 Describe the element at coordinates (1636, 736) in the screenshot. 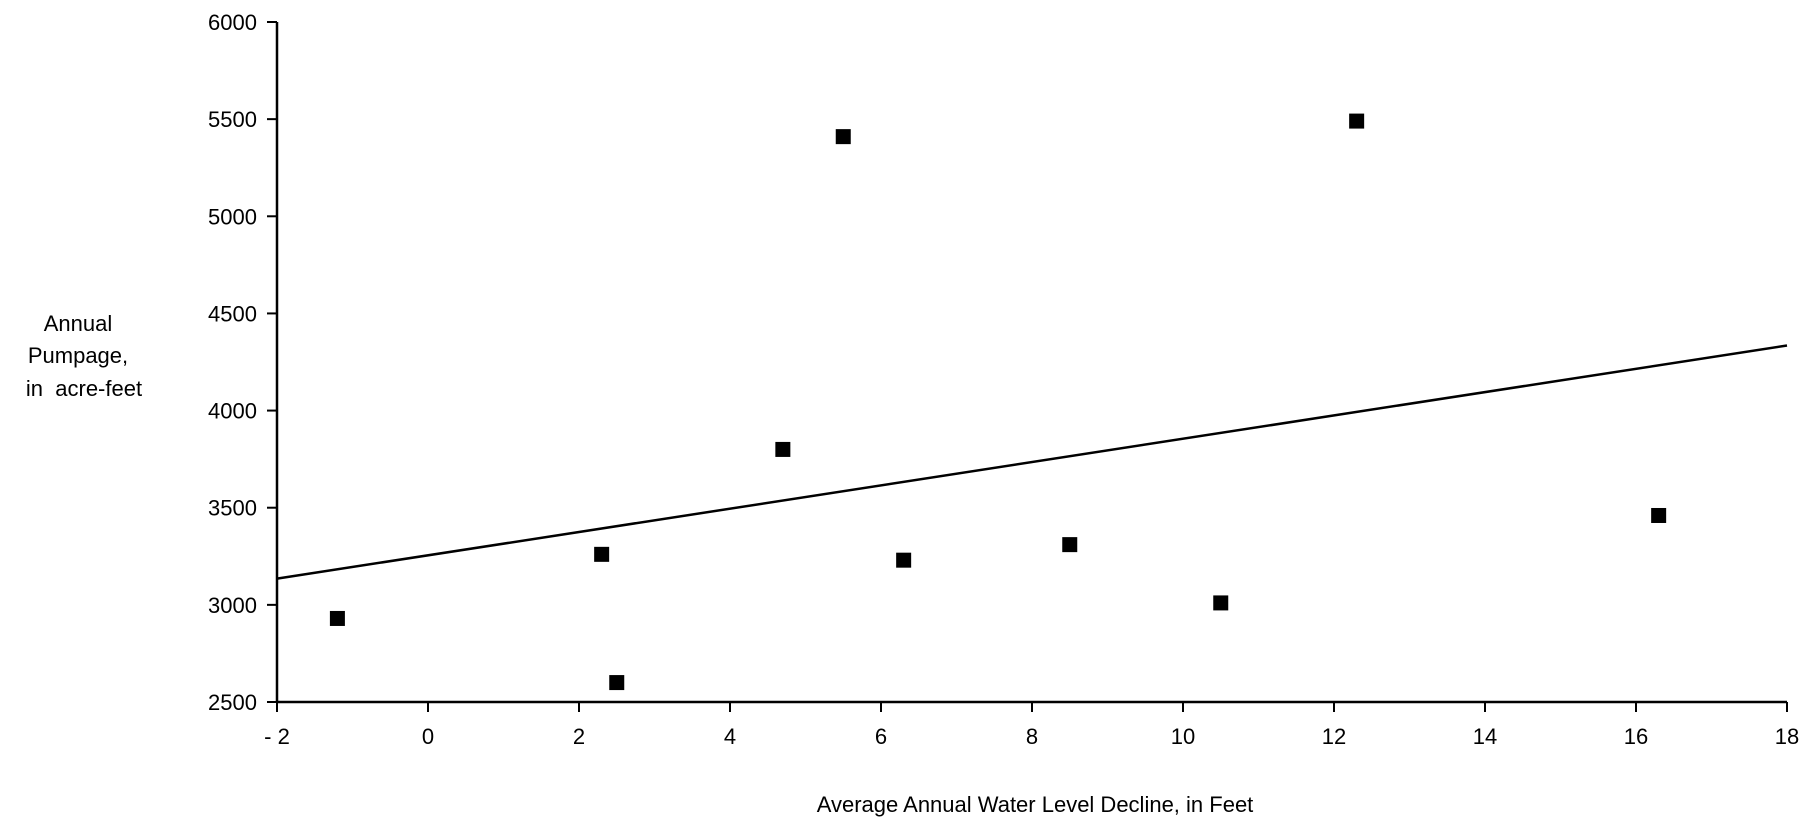

I see `x-tick-label: 16` at that location.